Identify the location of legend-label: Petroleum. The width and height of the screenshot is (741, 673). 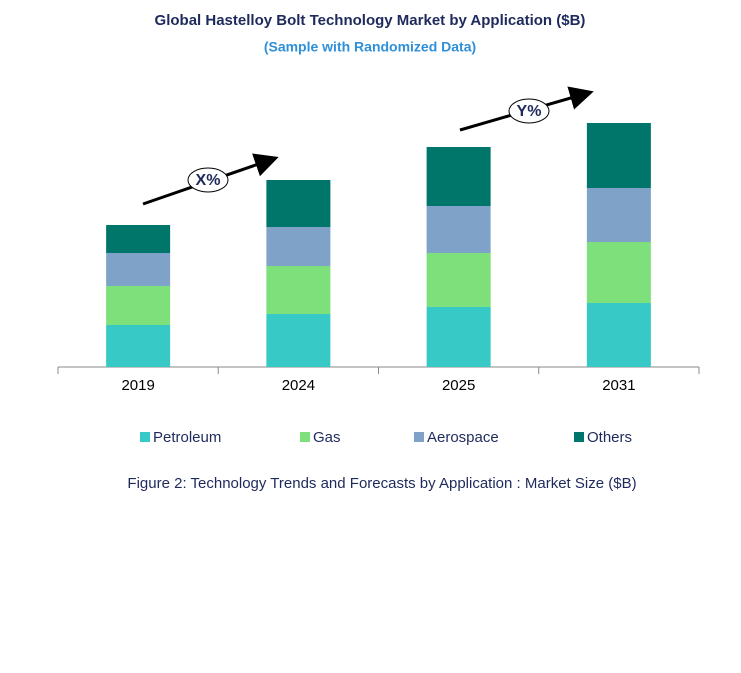
(187, 437).